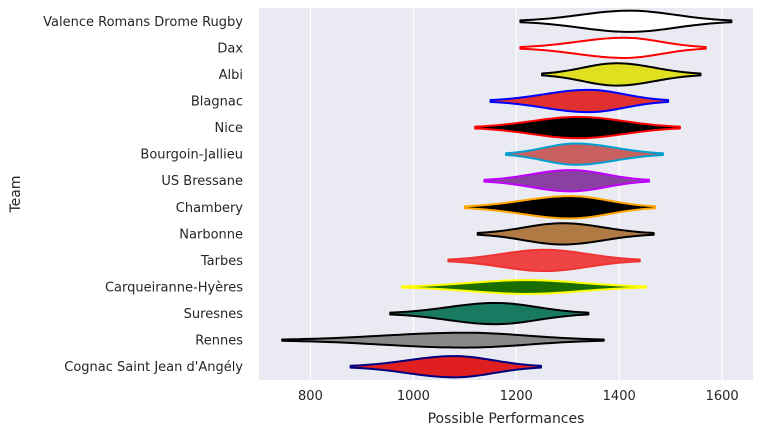 Image resolution: width=763 pixels, height=437 pixels. Describe the element at coordinates (153, 367) in the screenshot. I see `team-label: Cognac Saint Jean d'Angély` at that location.